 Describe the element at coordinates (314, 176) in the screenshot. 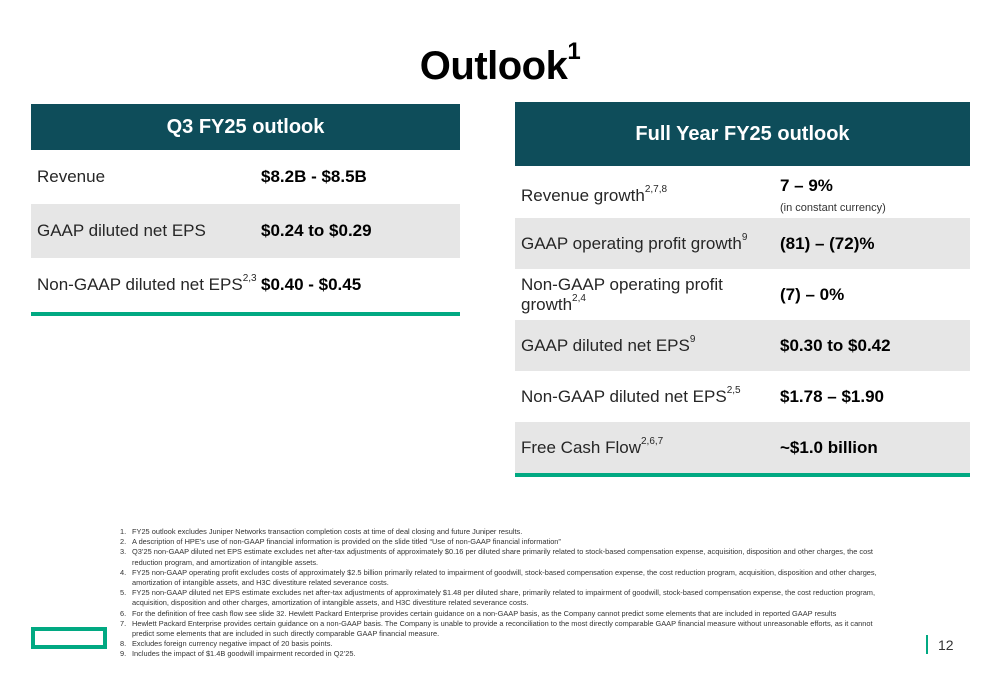

I see `row-value: $8.2B - $8.5B` at that location.